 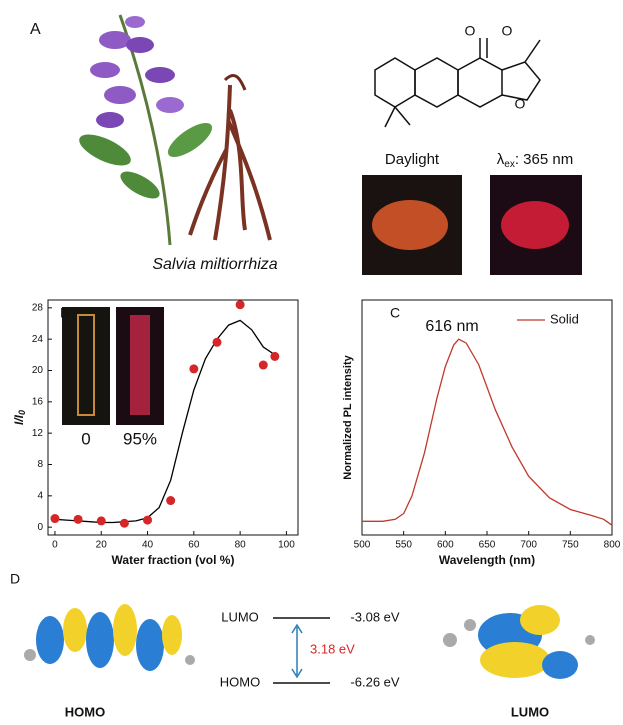 What do you see at coordinates (286, 545) in the screenshot?
I see `x-tick-label: 100` at bounding box center [286, 545].